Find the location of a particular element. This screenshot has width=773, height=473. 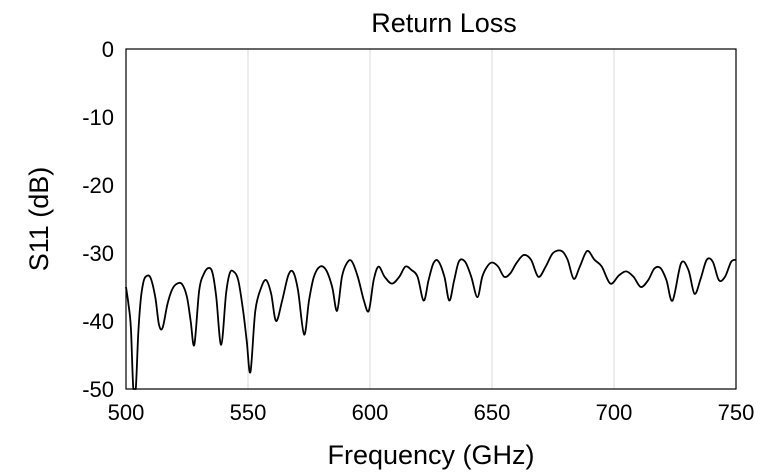

y-axis-label: S11 (dB) is located at coordinates (39, 219).